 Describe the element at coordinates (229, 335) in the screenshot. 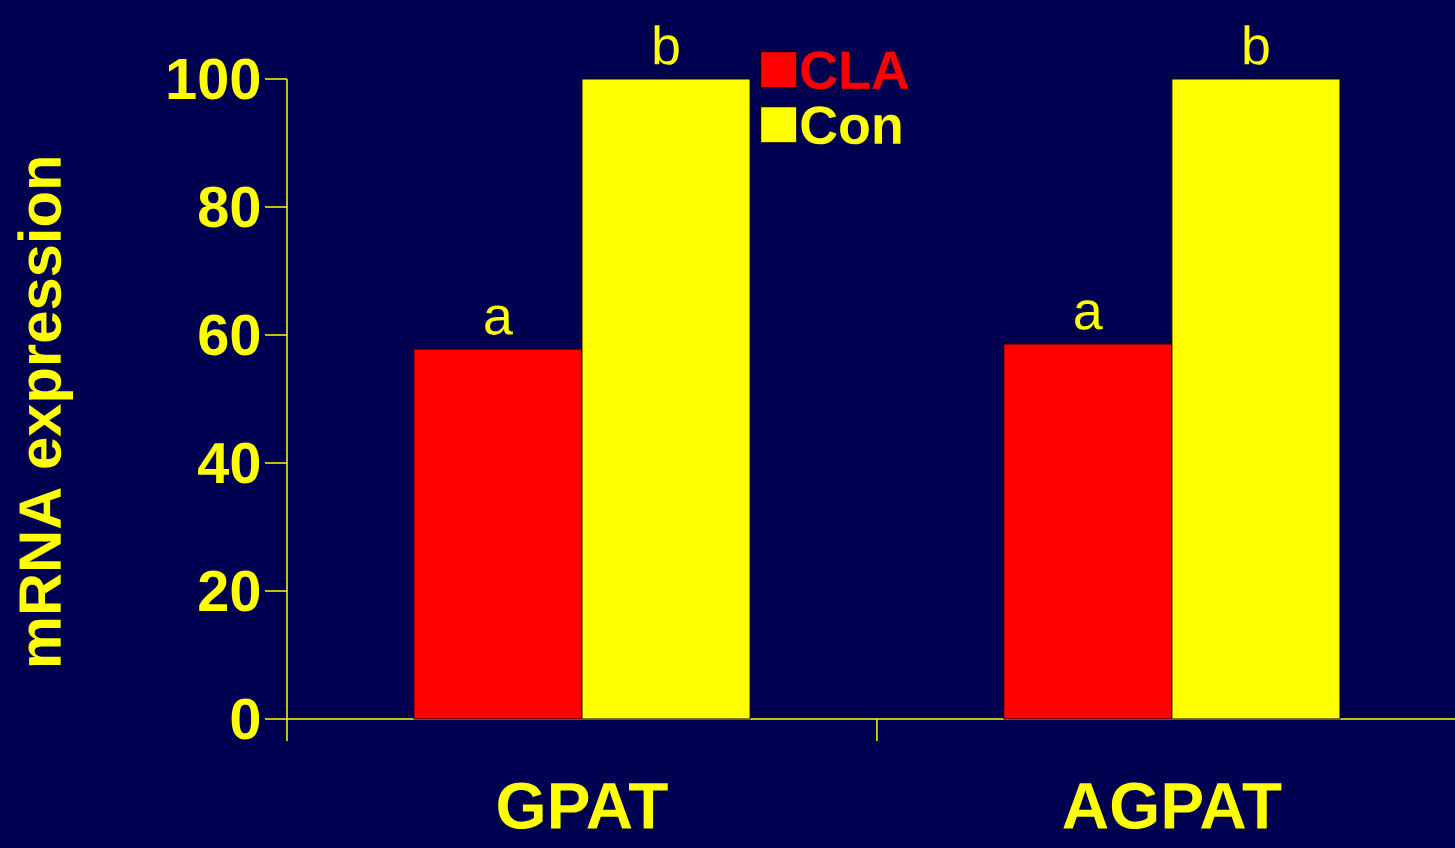

I see `y-tick-label: 60` at that location.